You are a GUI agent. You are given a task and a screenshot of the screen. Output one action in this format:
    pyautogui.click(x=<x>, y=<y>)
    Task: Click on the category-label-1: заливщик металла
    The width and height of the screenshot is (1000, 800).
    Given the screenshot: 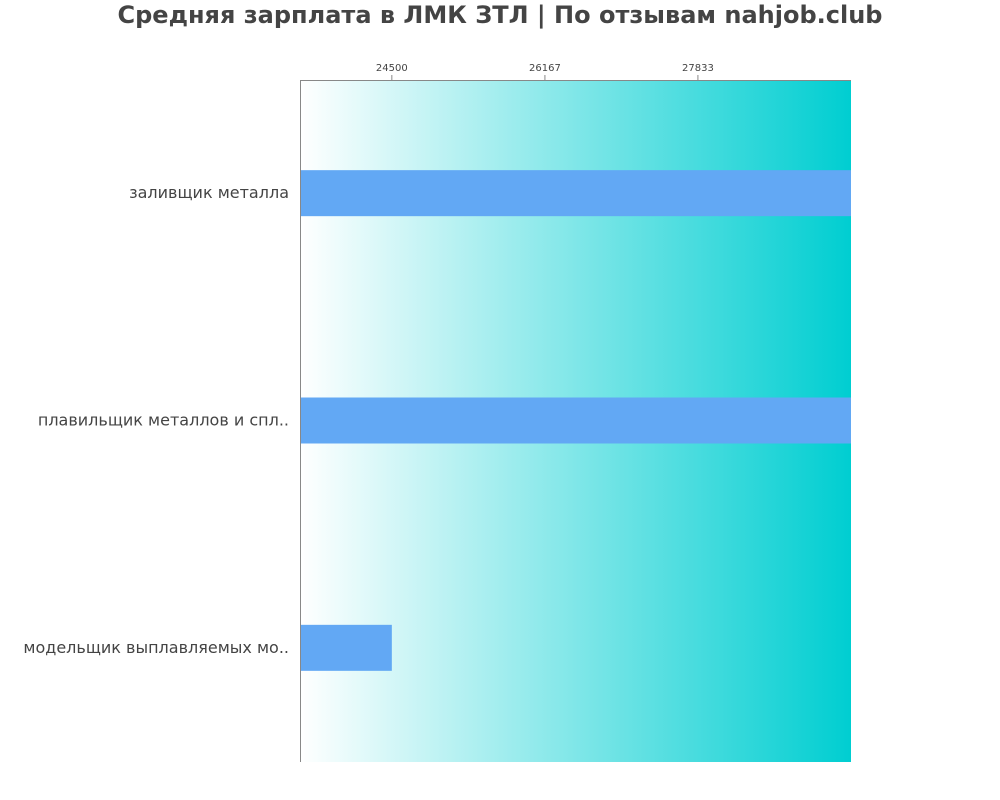 What is the action you would take?
    pyautogui.click(x=209, y=192)
    